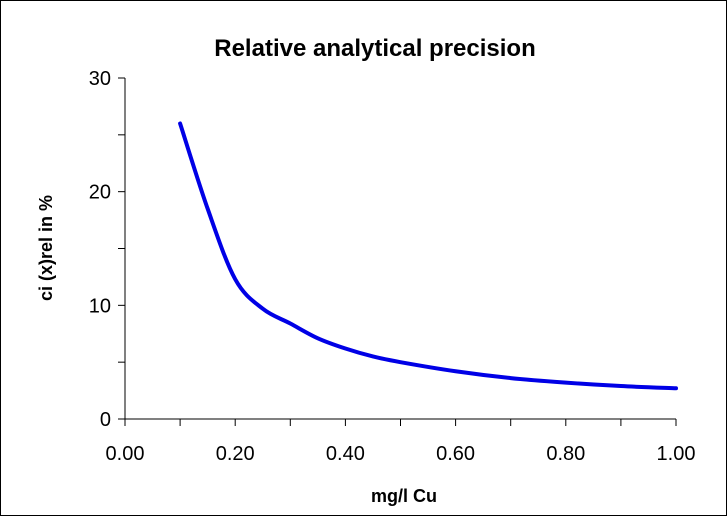 Image resolution: width=727 pixels, height=516 pixels. Describe the element at coordinates (676, 454) in the screenshot. I see `x-tick-label: 1.00` at that location.